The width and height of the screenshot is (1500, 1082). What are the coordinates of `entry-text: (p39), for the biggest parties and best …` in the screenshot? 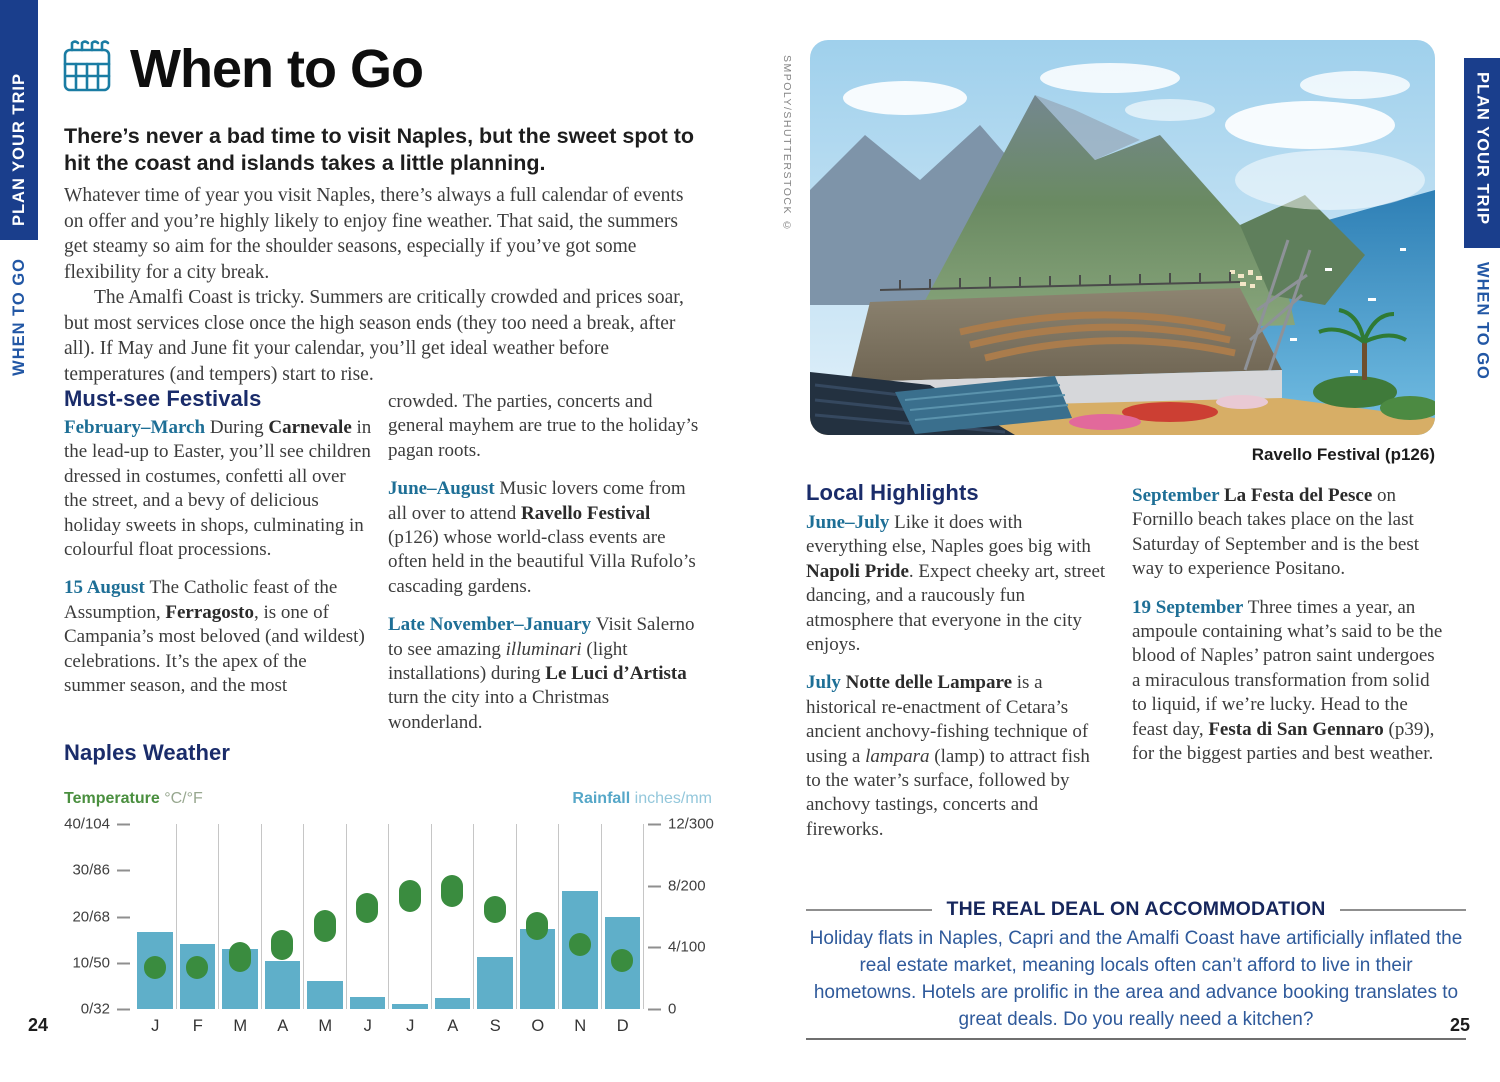 It's located at (1283, 741).